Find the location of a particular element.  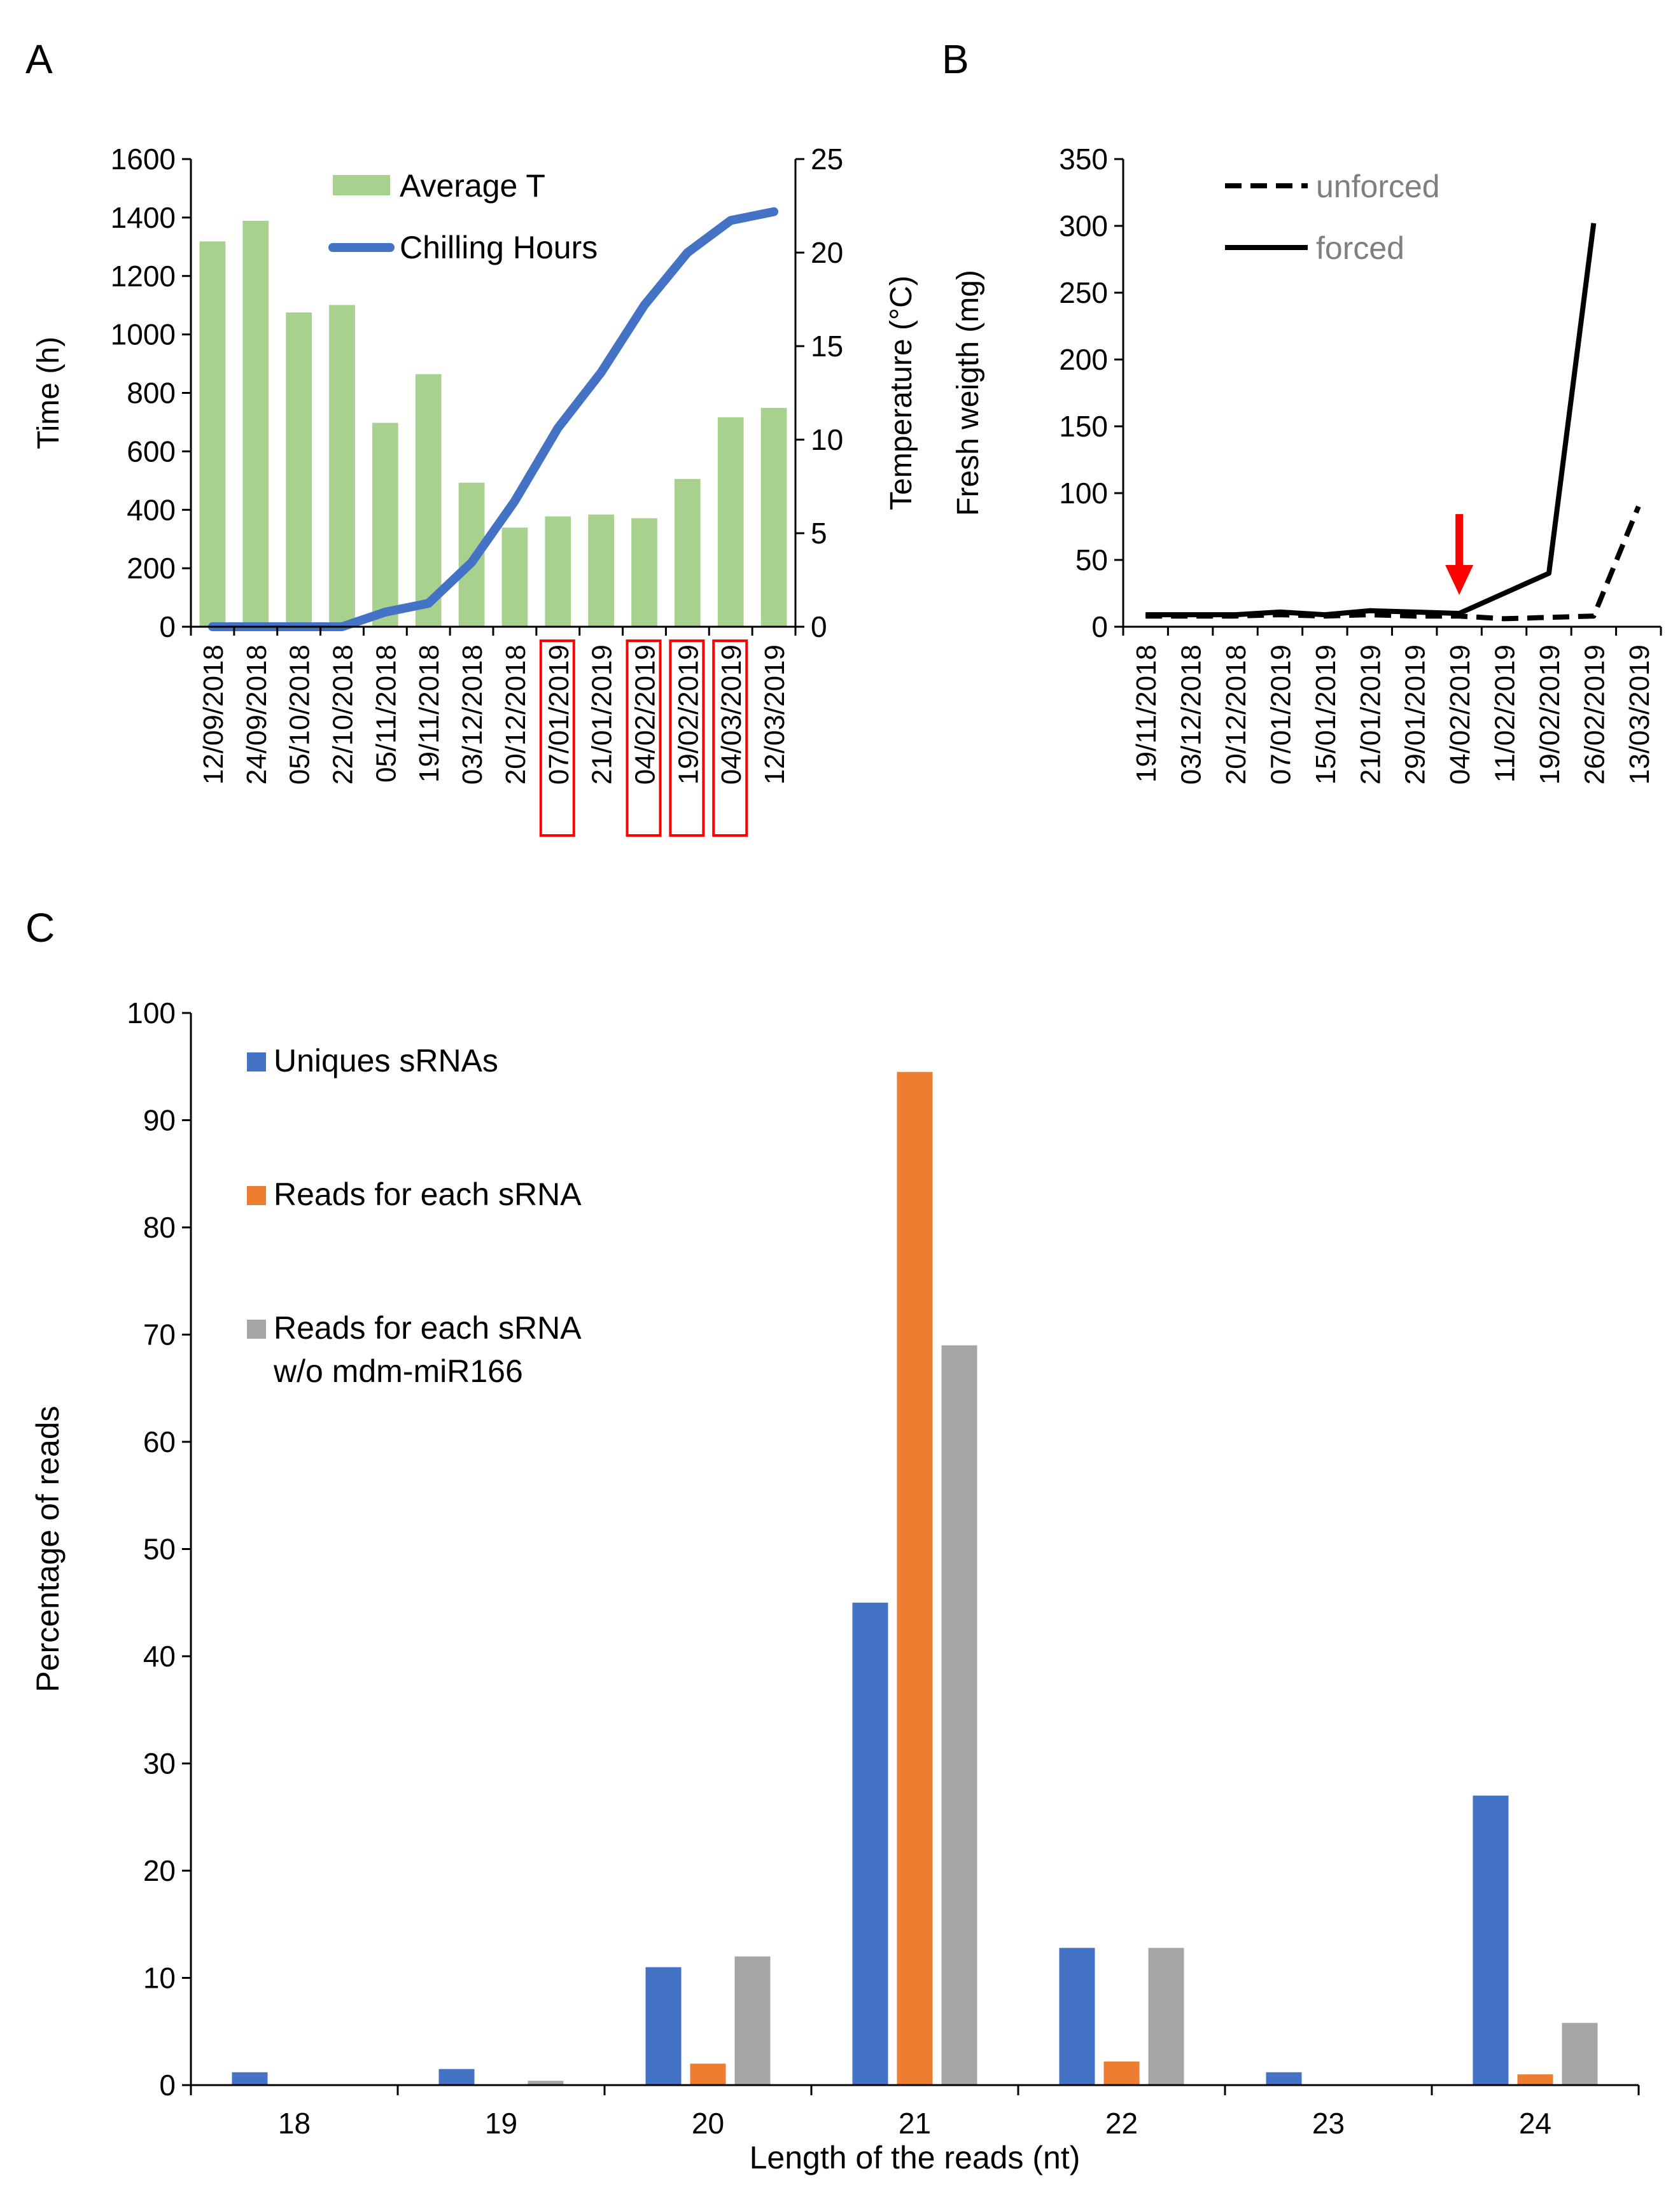

y-tick-label: 90 is located at coordinates (159, 1120).